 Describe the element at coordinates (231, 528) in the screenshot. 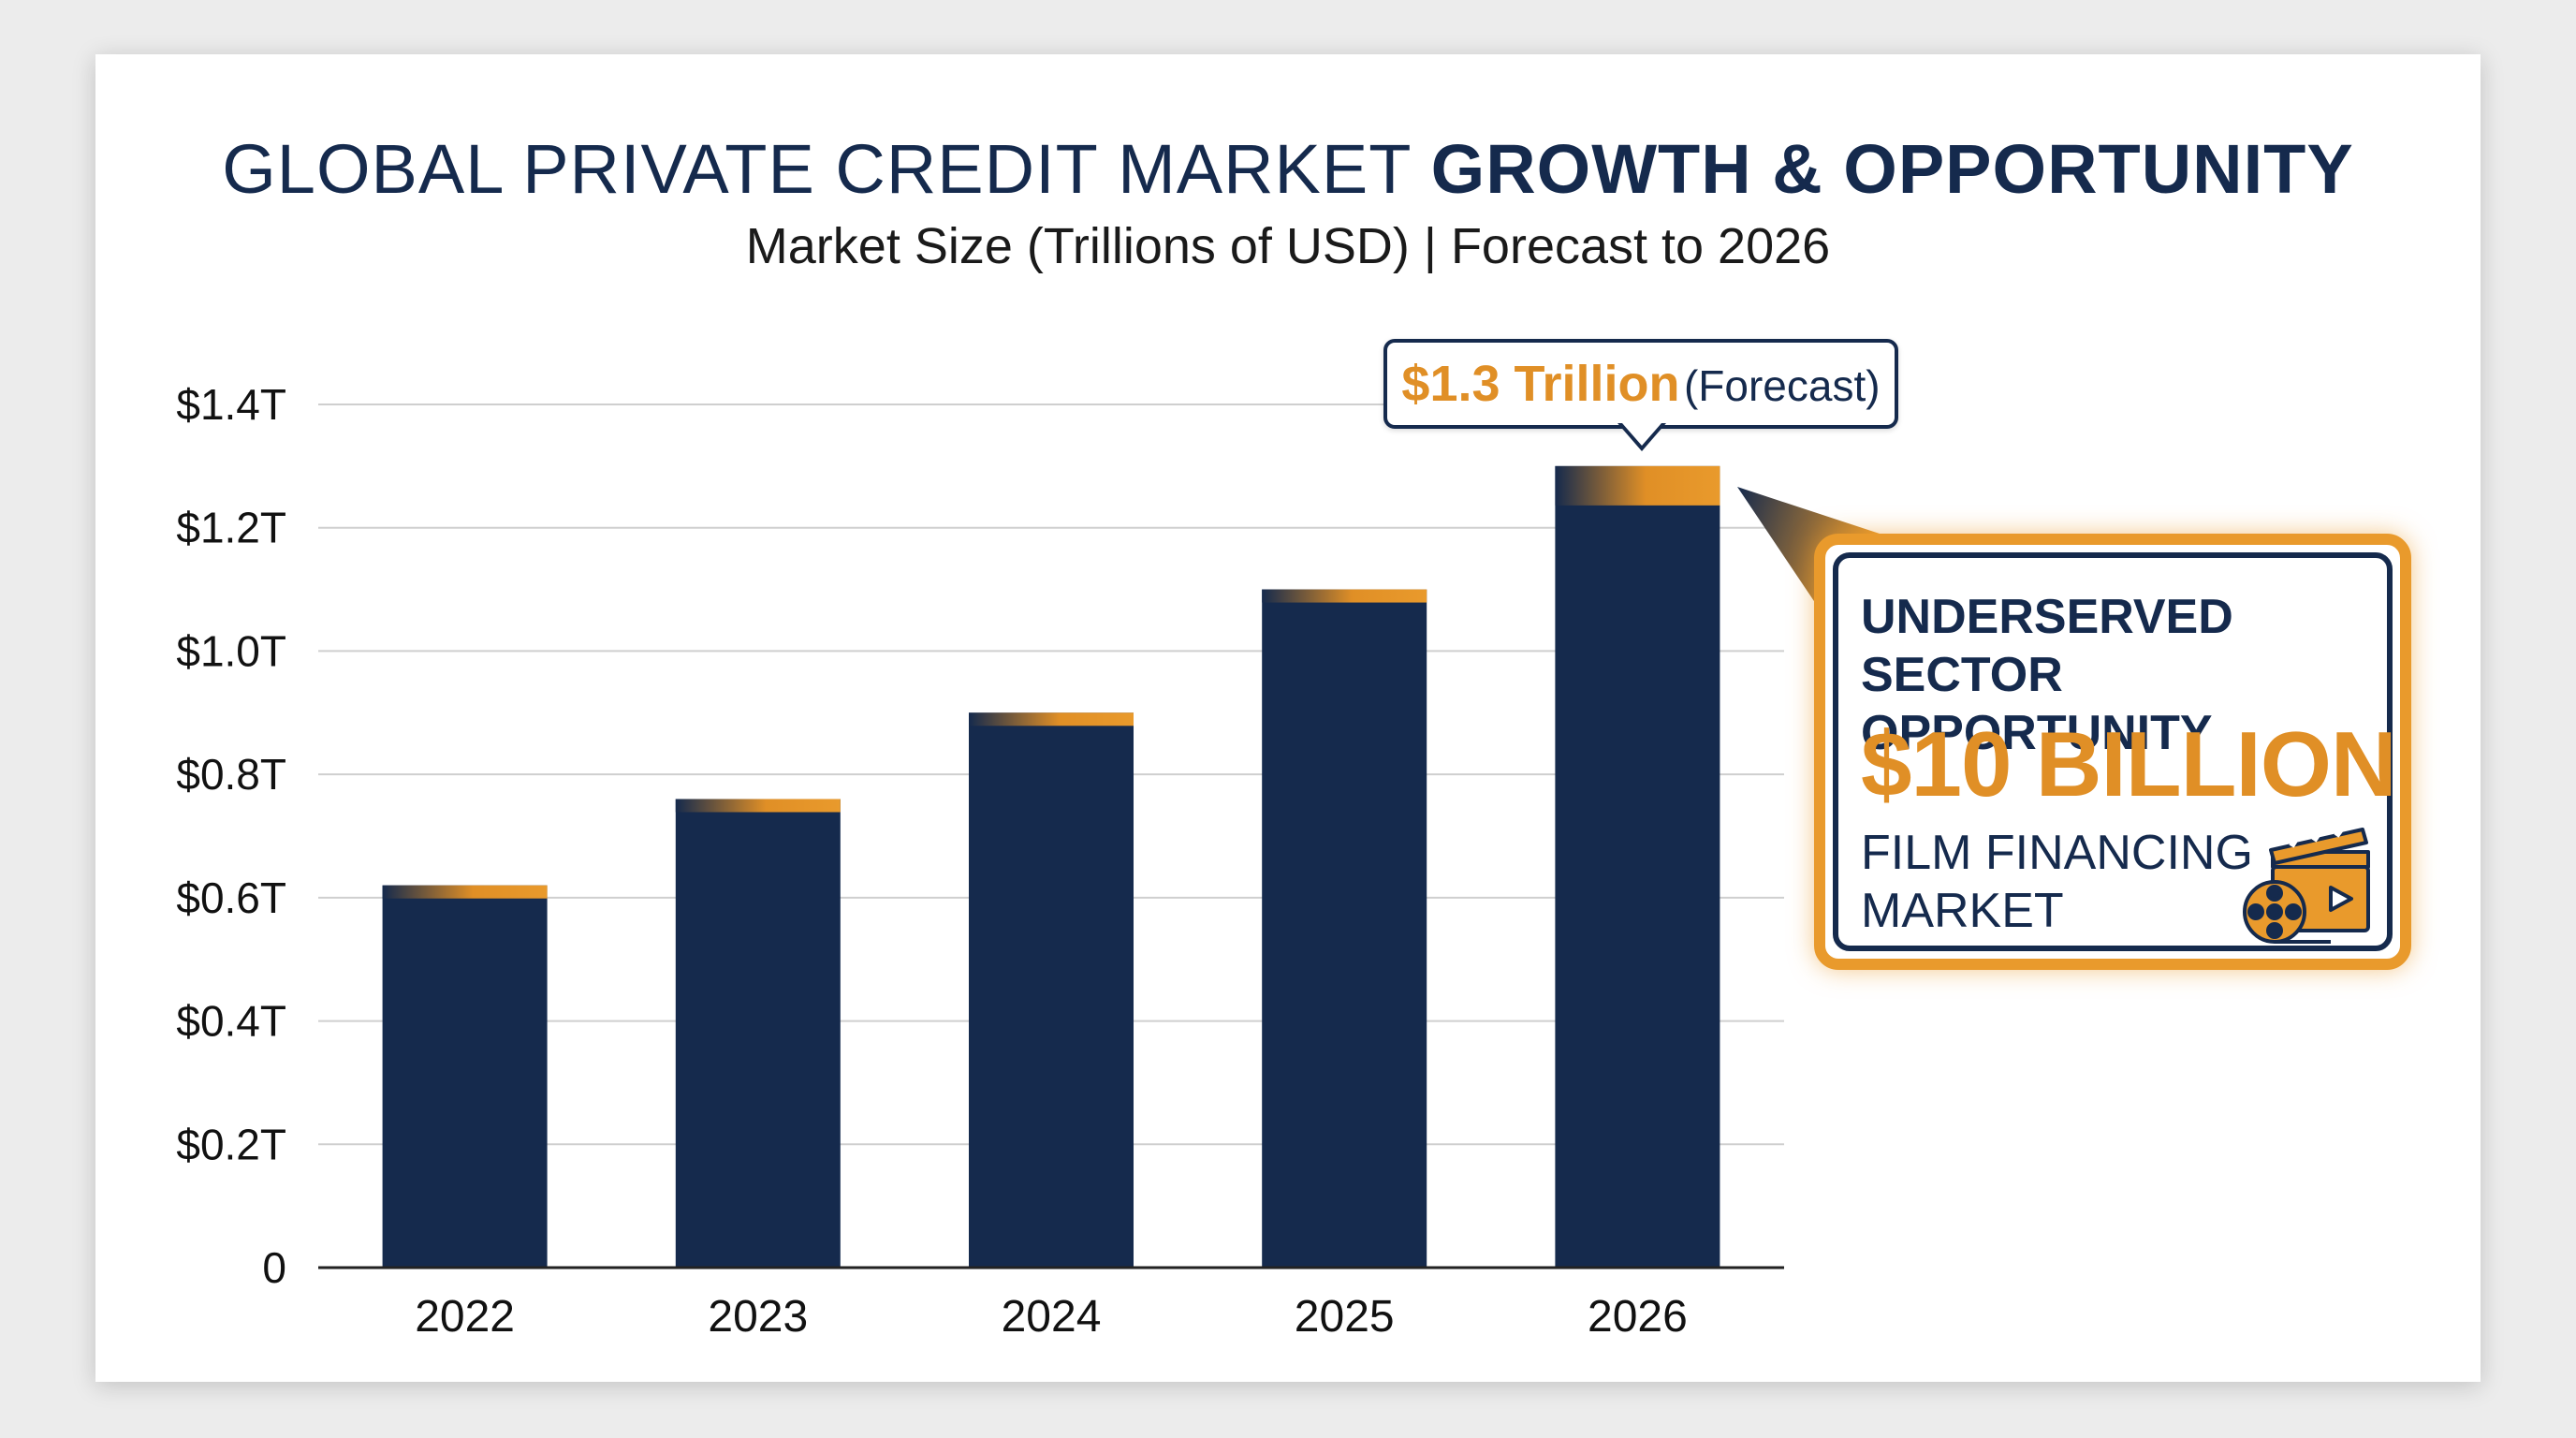

I see `y-tick-label: $1.2T` at that location.